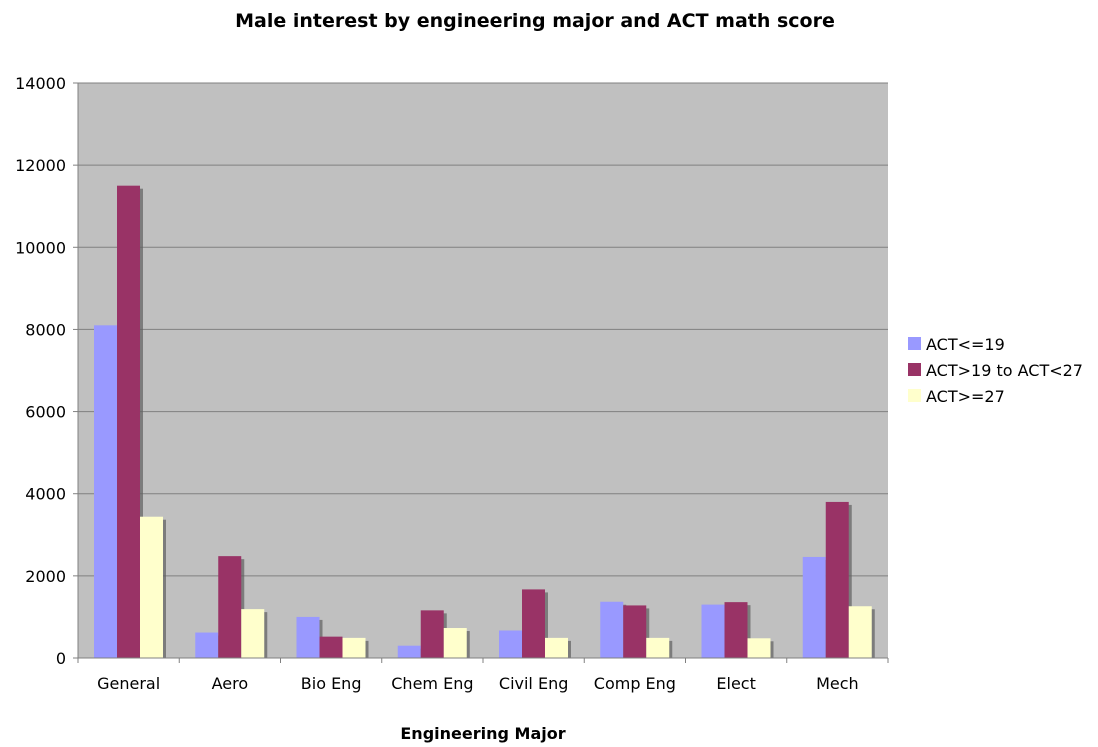 This screenshot has height=747, width=1098. What do you see at coordinates (40, 247) in the screenshot?
I see `y-tick-label: 10000` at bounding box center [40, 247].